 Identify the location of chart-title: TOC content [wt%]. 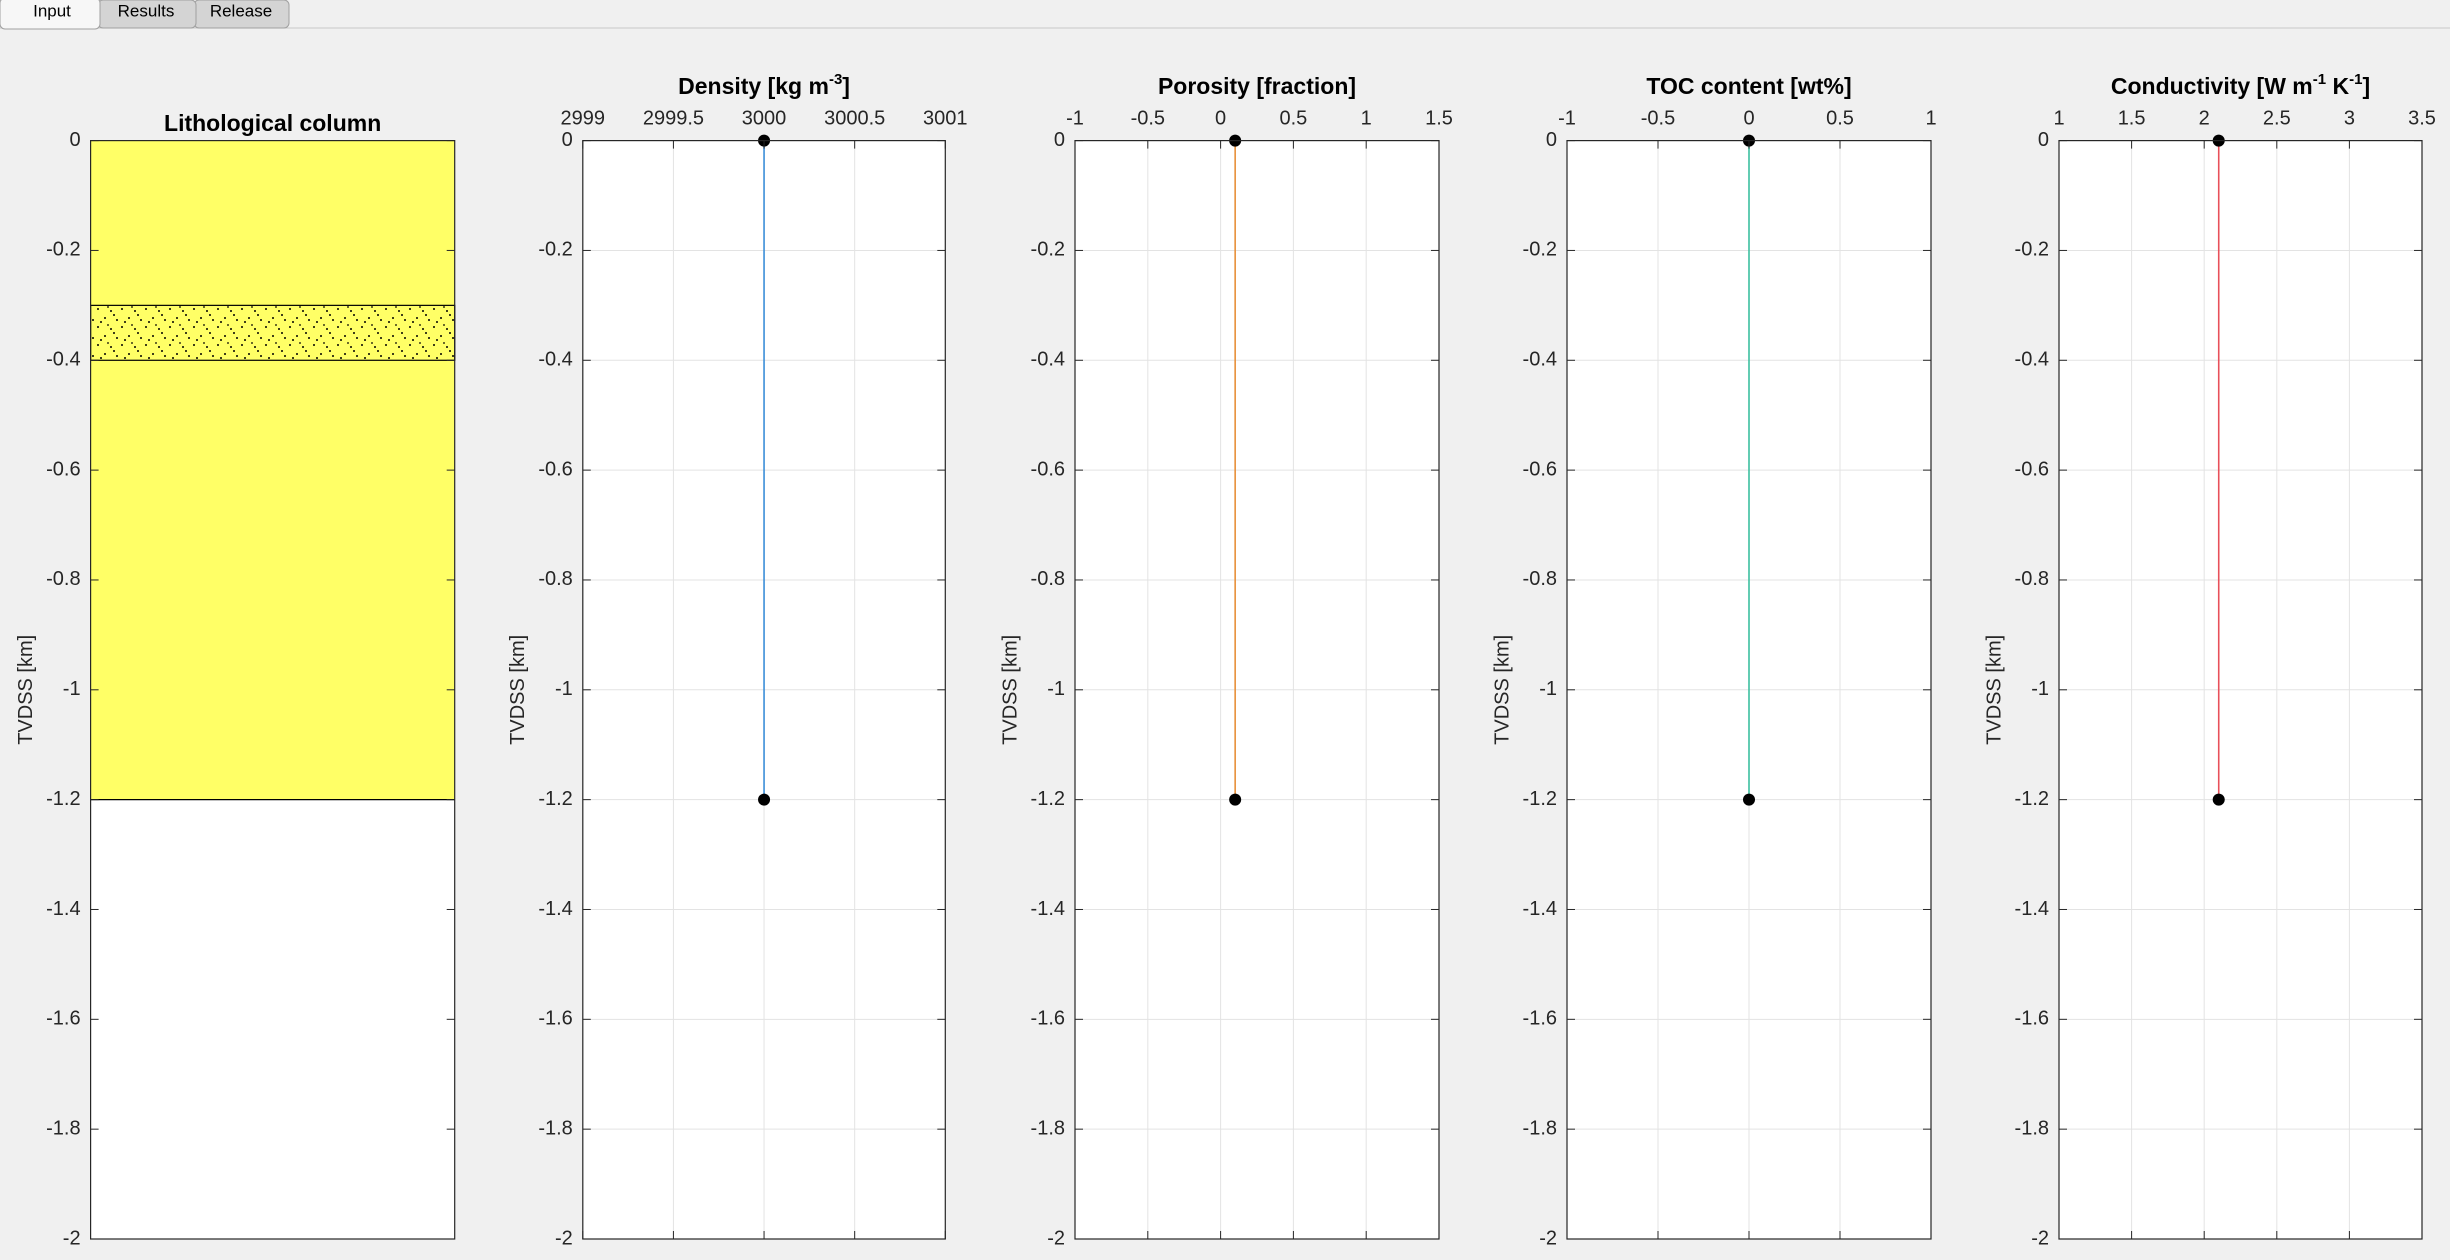
(1748, 86).